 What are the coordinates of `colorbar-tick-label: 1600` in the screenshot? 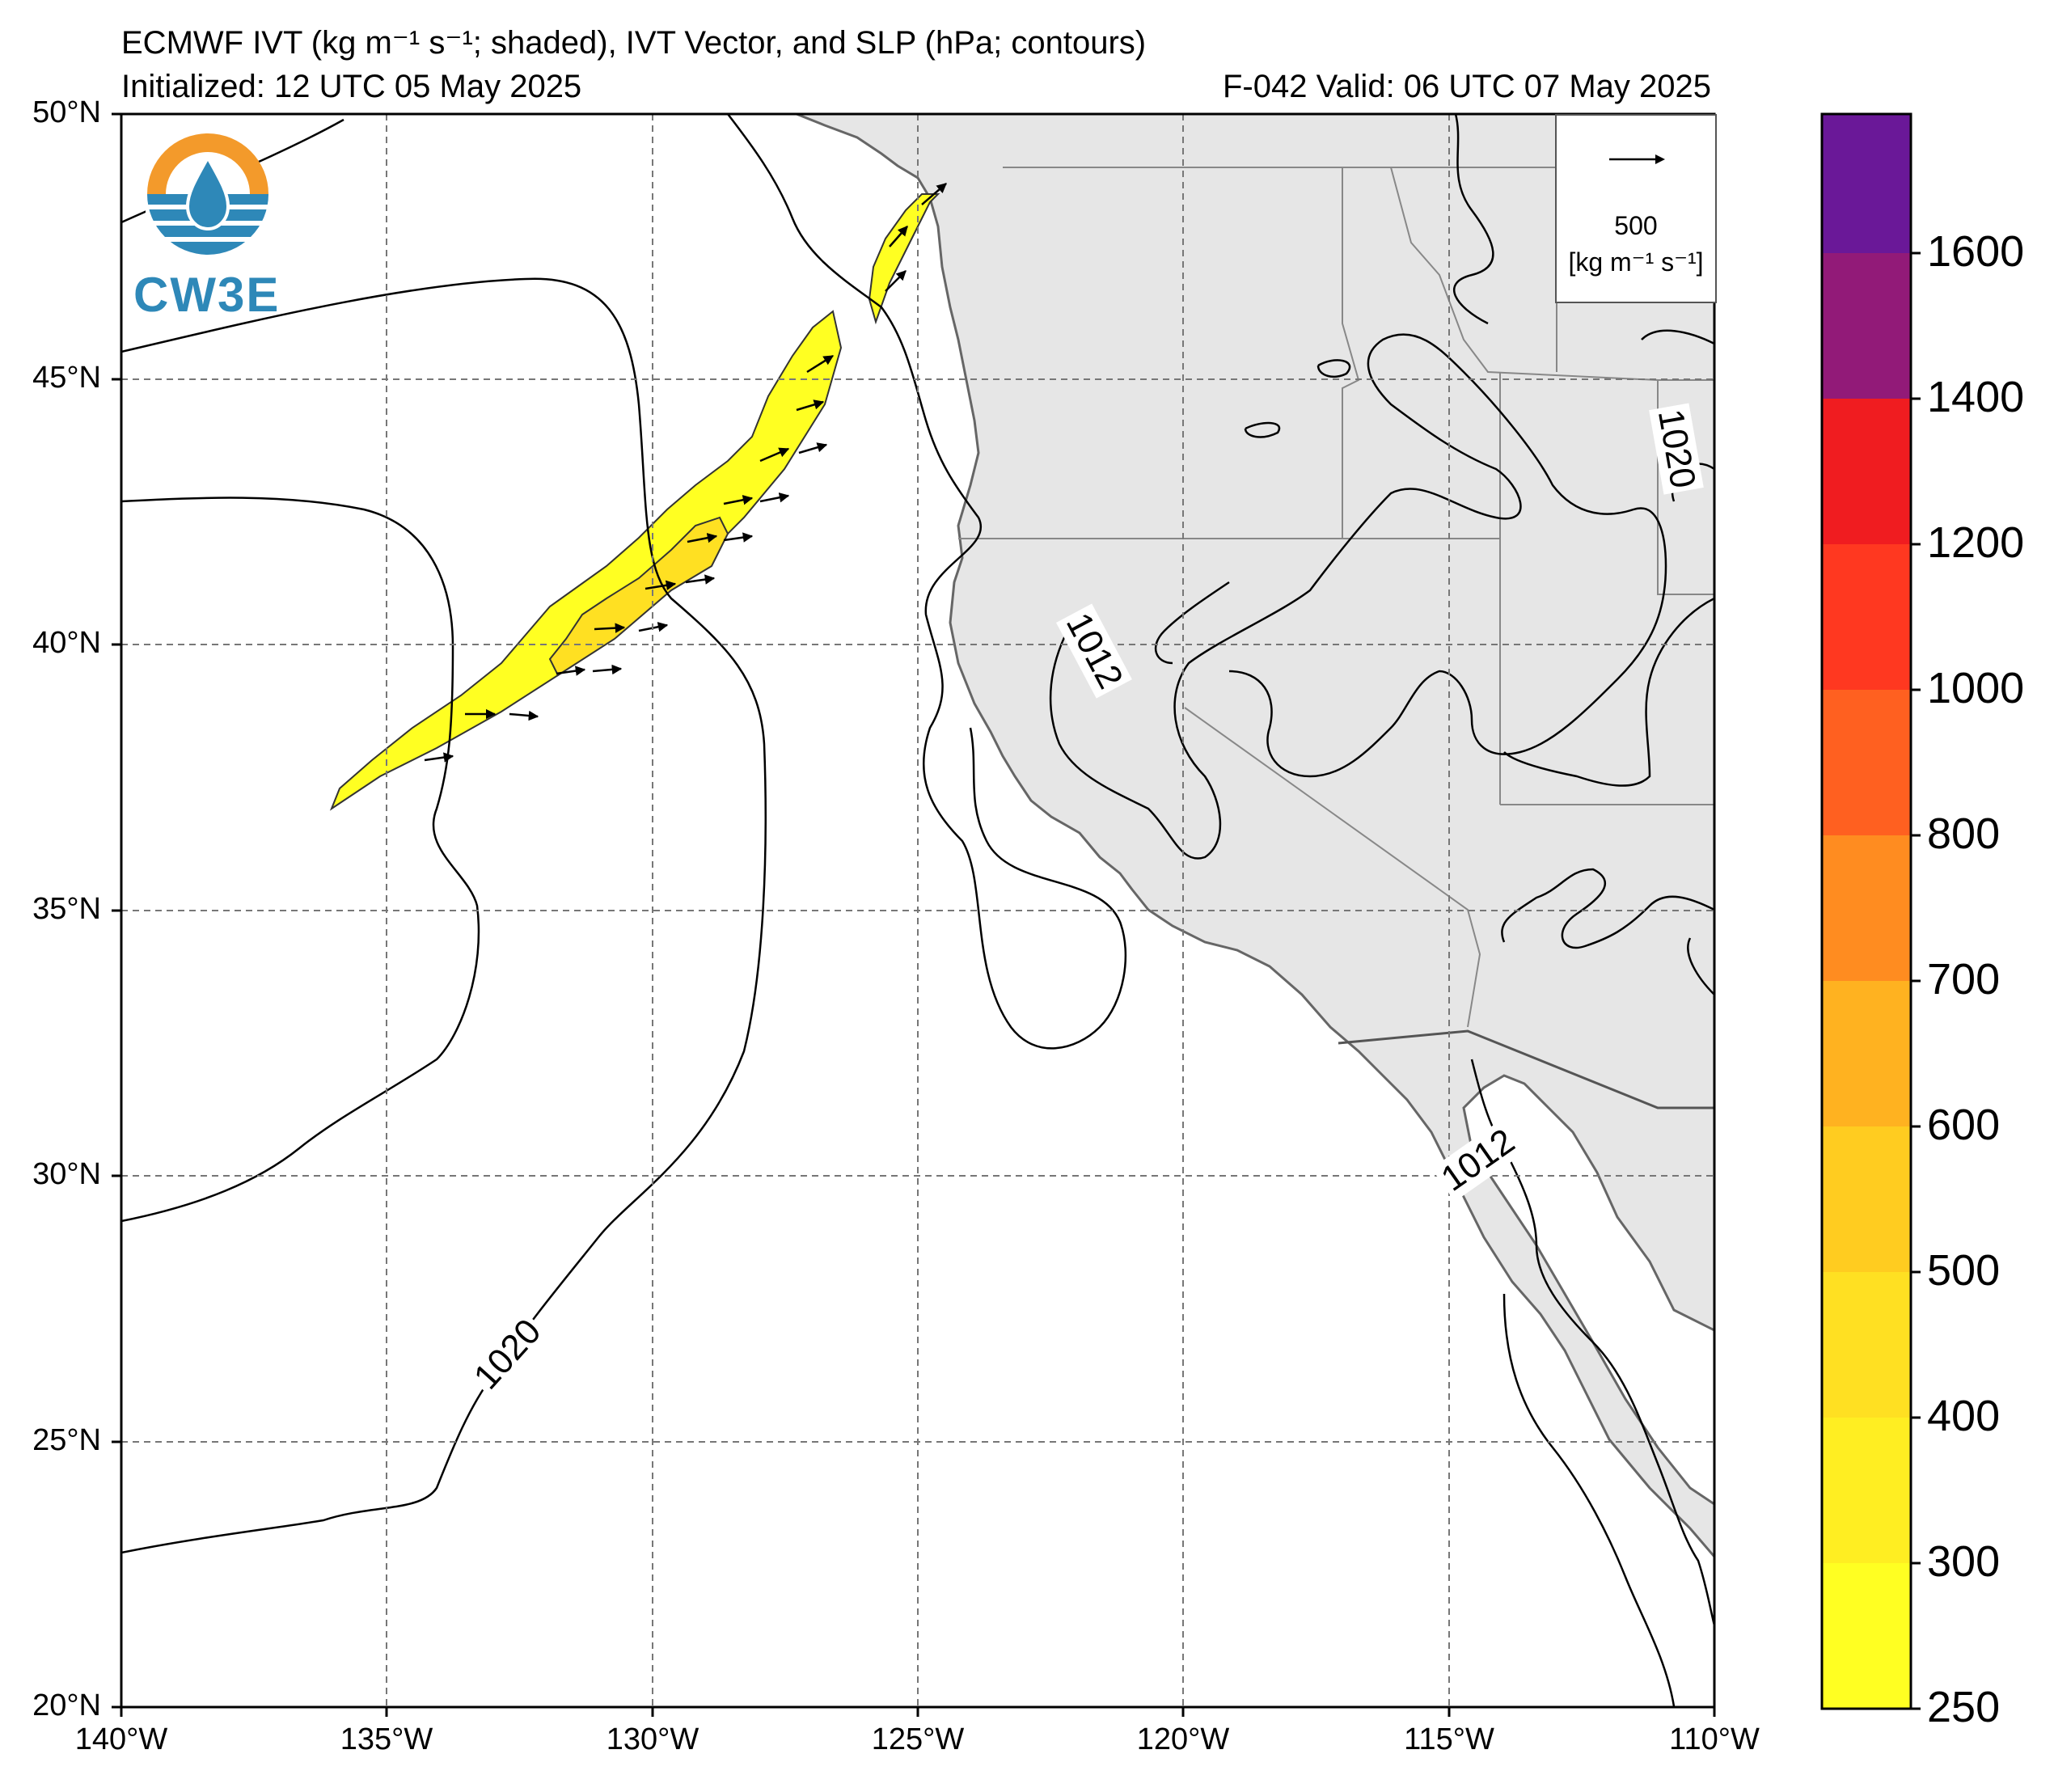 It's located at (1976, 251).